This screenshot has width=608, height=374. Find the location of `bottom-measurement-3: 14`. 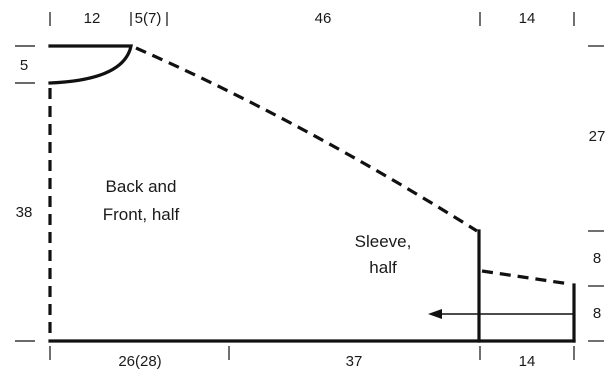

bottom-measurement-3: 14 is located at coordinates (527, 361).